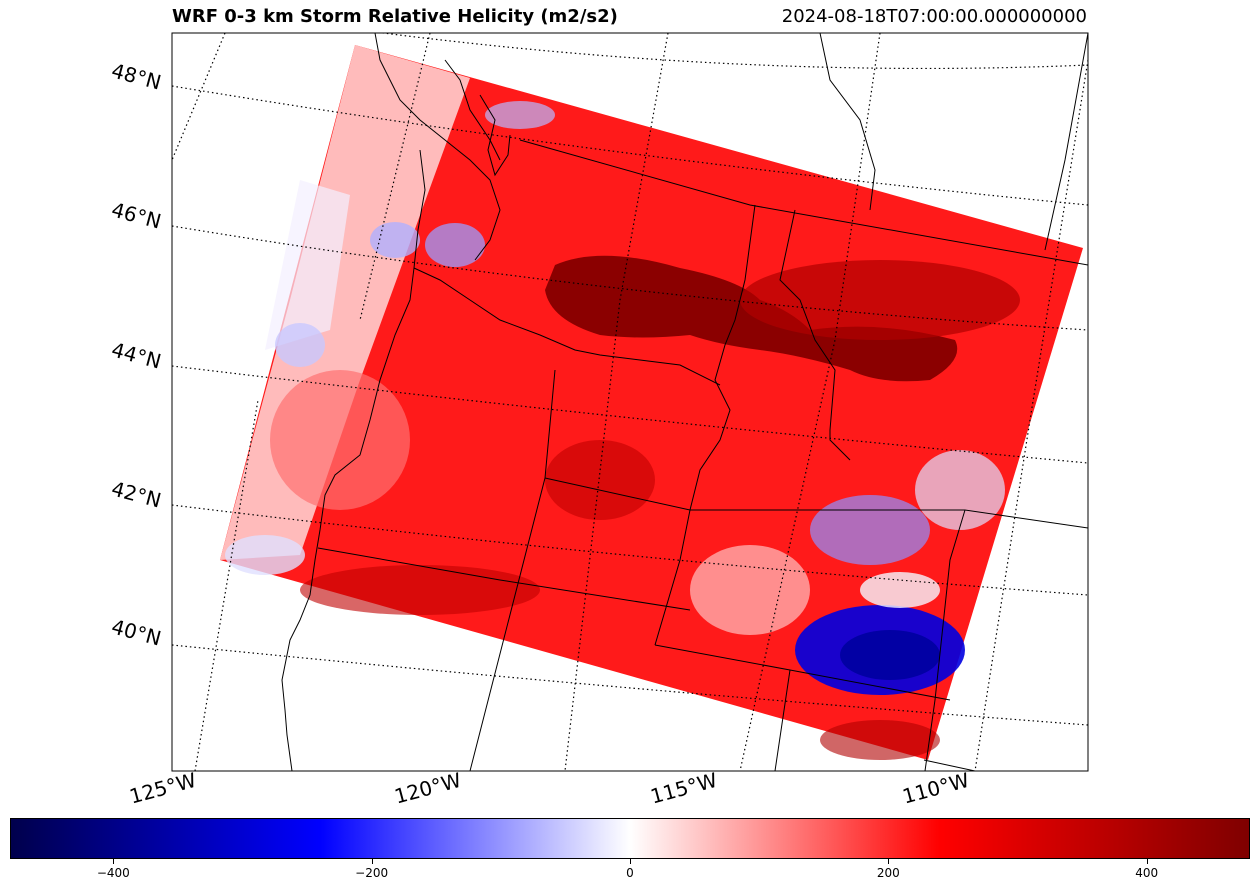  What do you see at coordinates (113, 873) in the screenshot?
I see `colorbar-tick-label: −400` at bounding box center [113, 873].